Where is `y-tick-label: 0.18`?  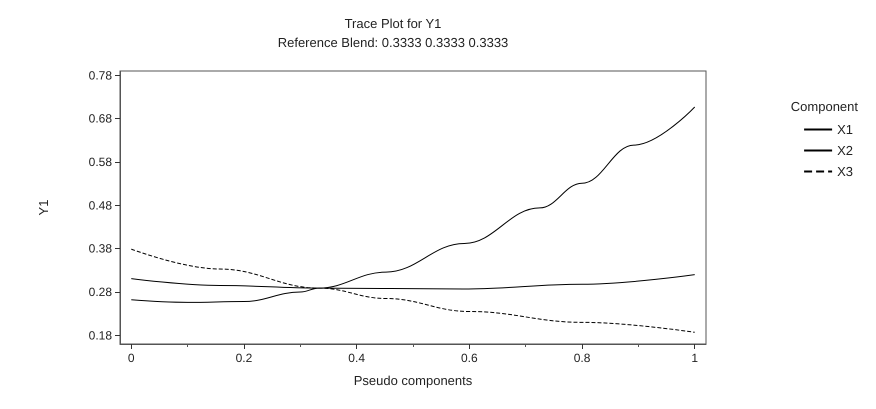
y-tick-label: 0.18 is located at coordinates (100, 335).